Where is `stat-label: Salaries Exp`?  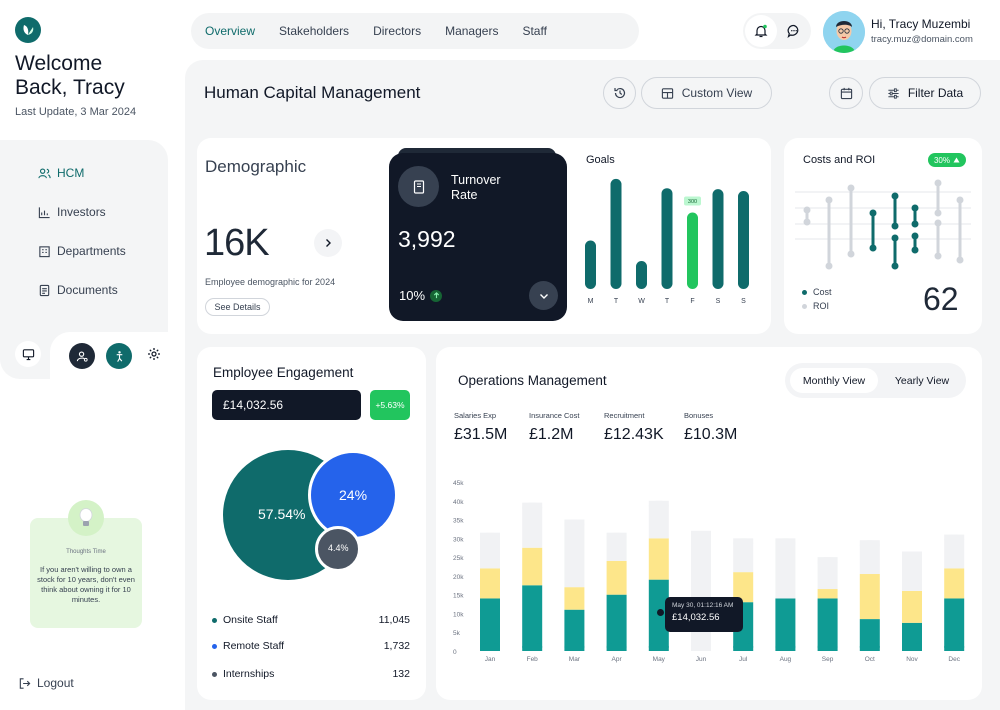
stat-label: Salaries Exp is located at coordinates (475, 415).